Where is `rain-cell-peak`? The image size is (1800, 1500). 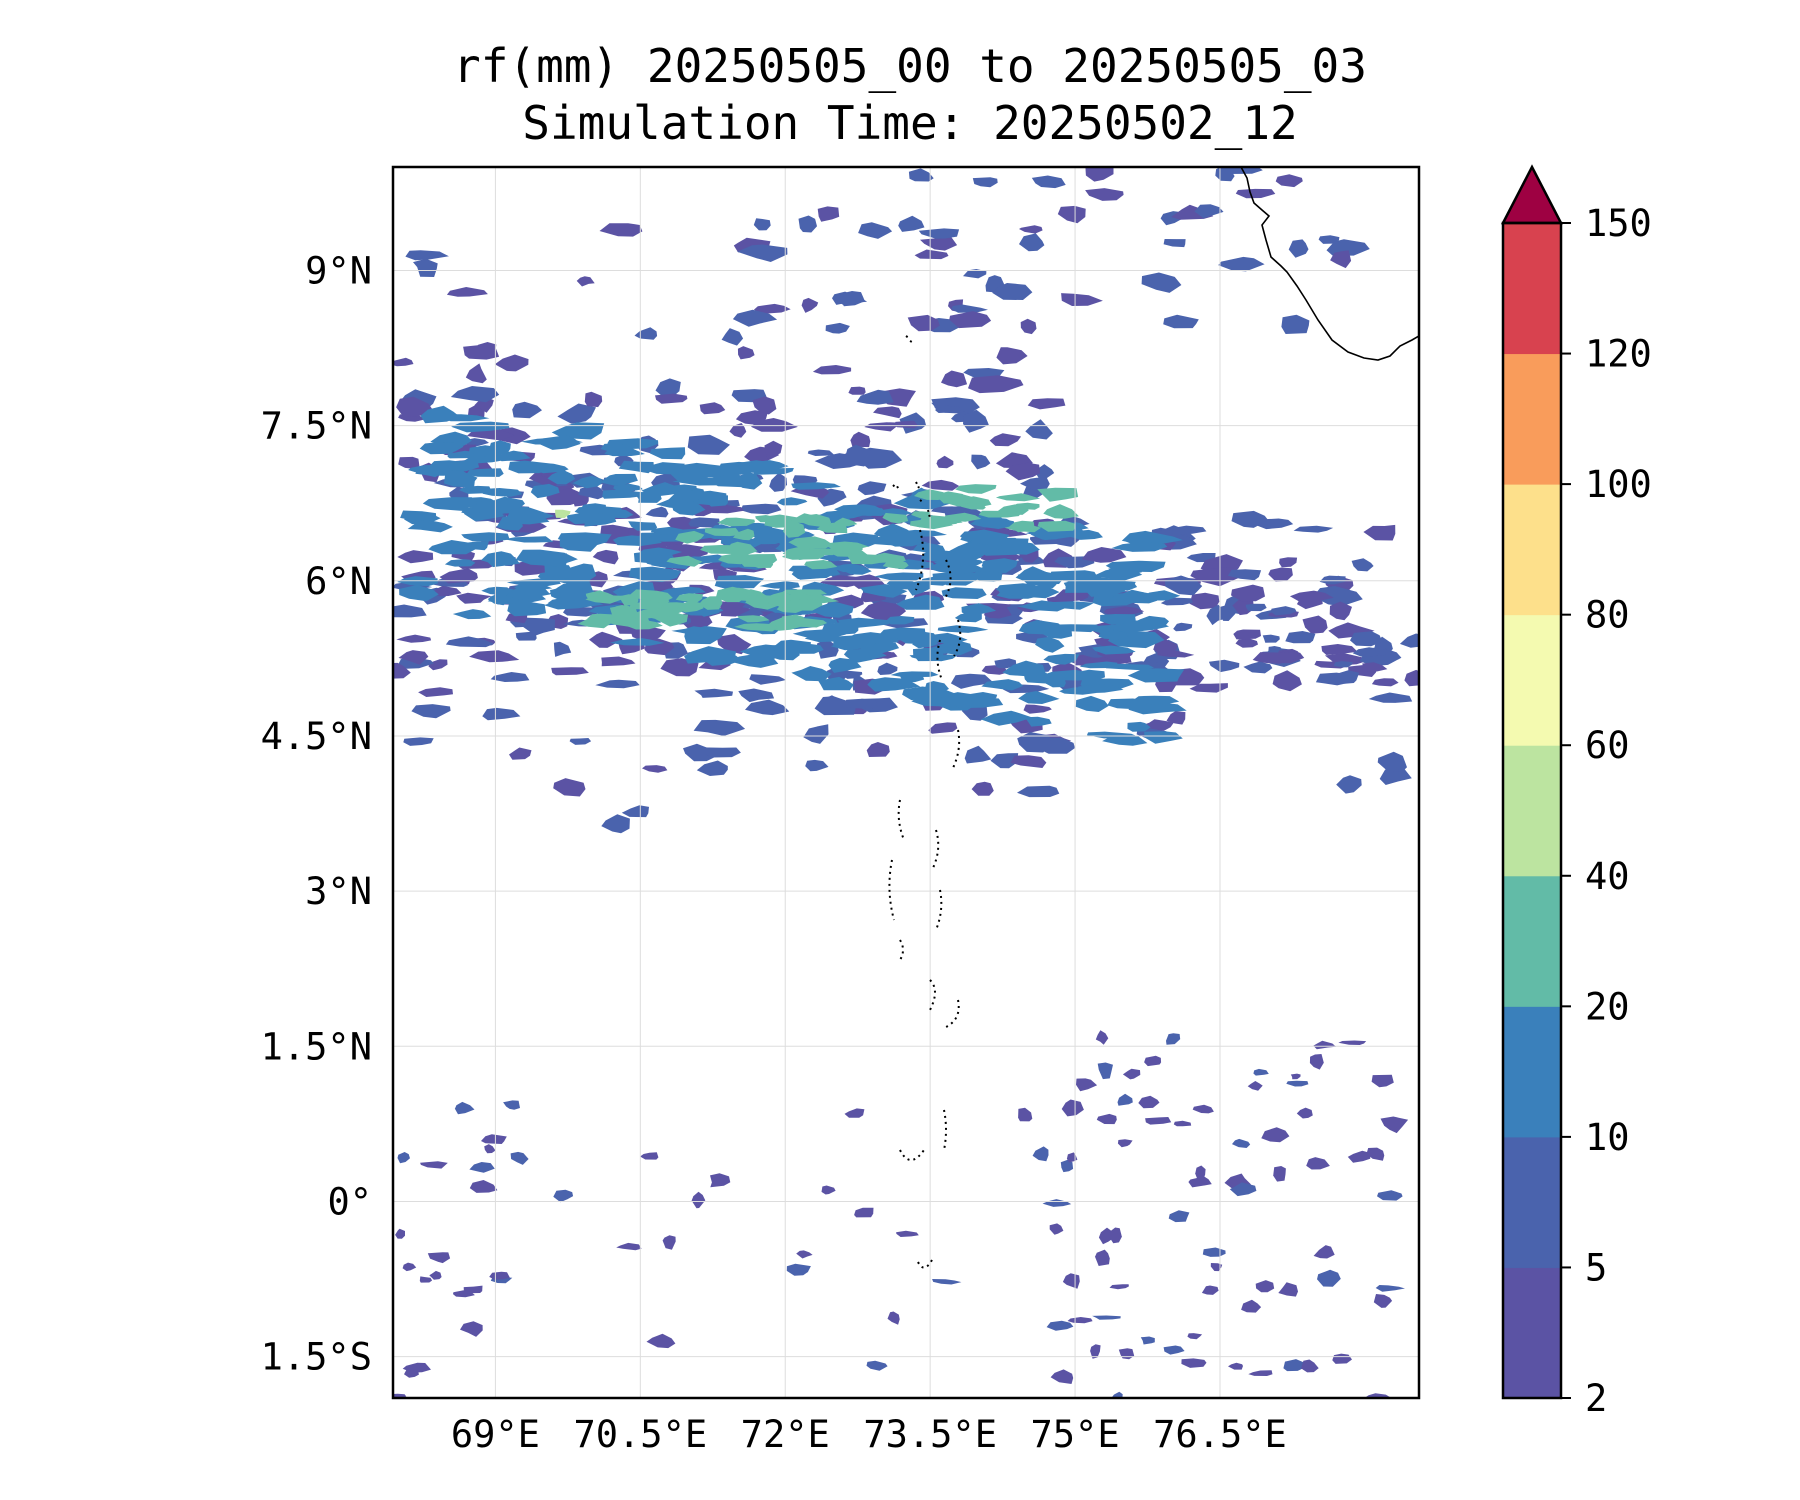 rain-cell-peak is located at coordinates (563, 513).